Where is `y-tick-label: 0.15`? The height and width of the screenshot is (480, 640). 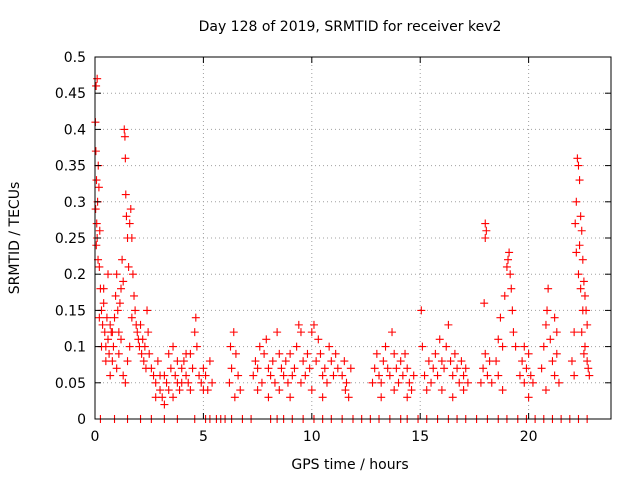 y-tick-label: 0.15 is located at coordinates (70, 311).